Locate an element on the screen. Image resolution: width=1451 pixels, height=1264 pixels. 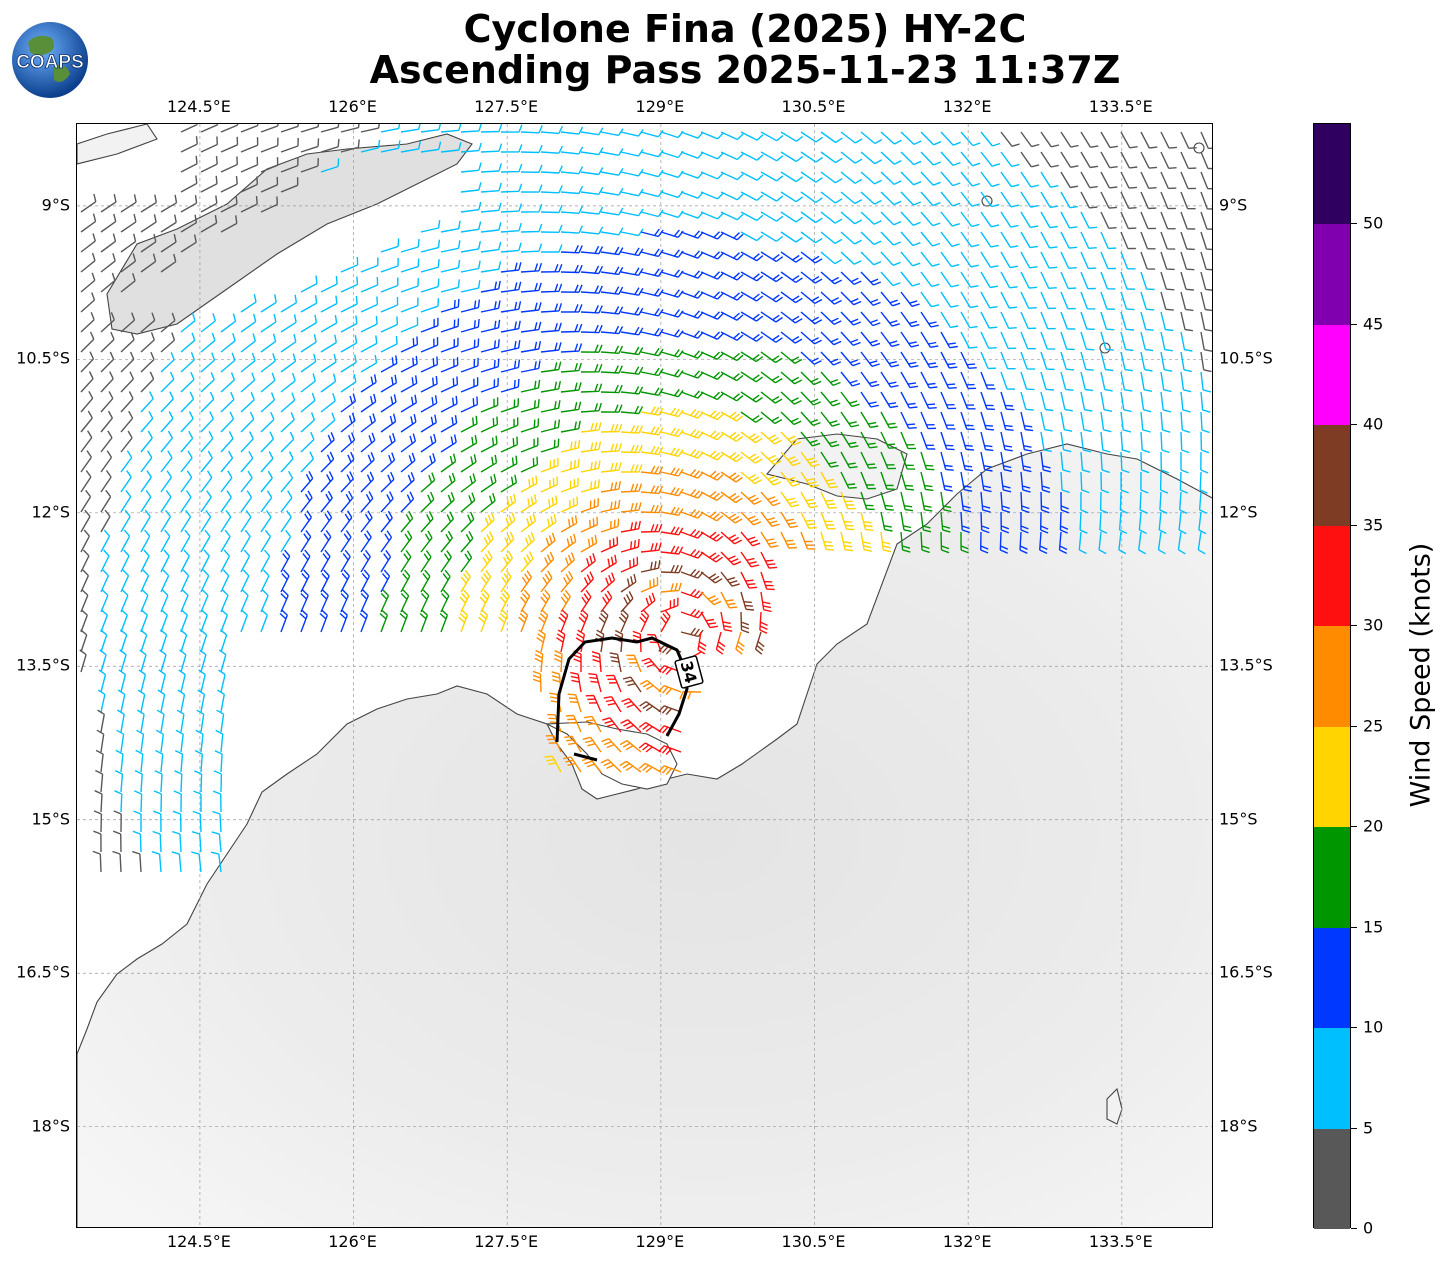
colorbar-segment is located at coordinates (1332, 676).